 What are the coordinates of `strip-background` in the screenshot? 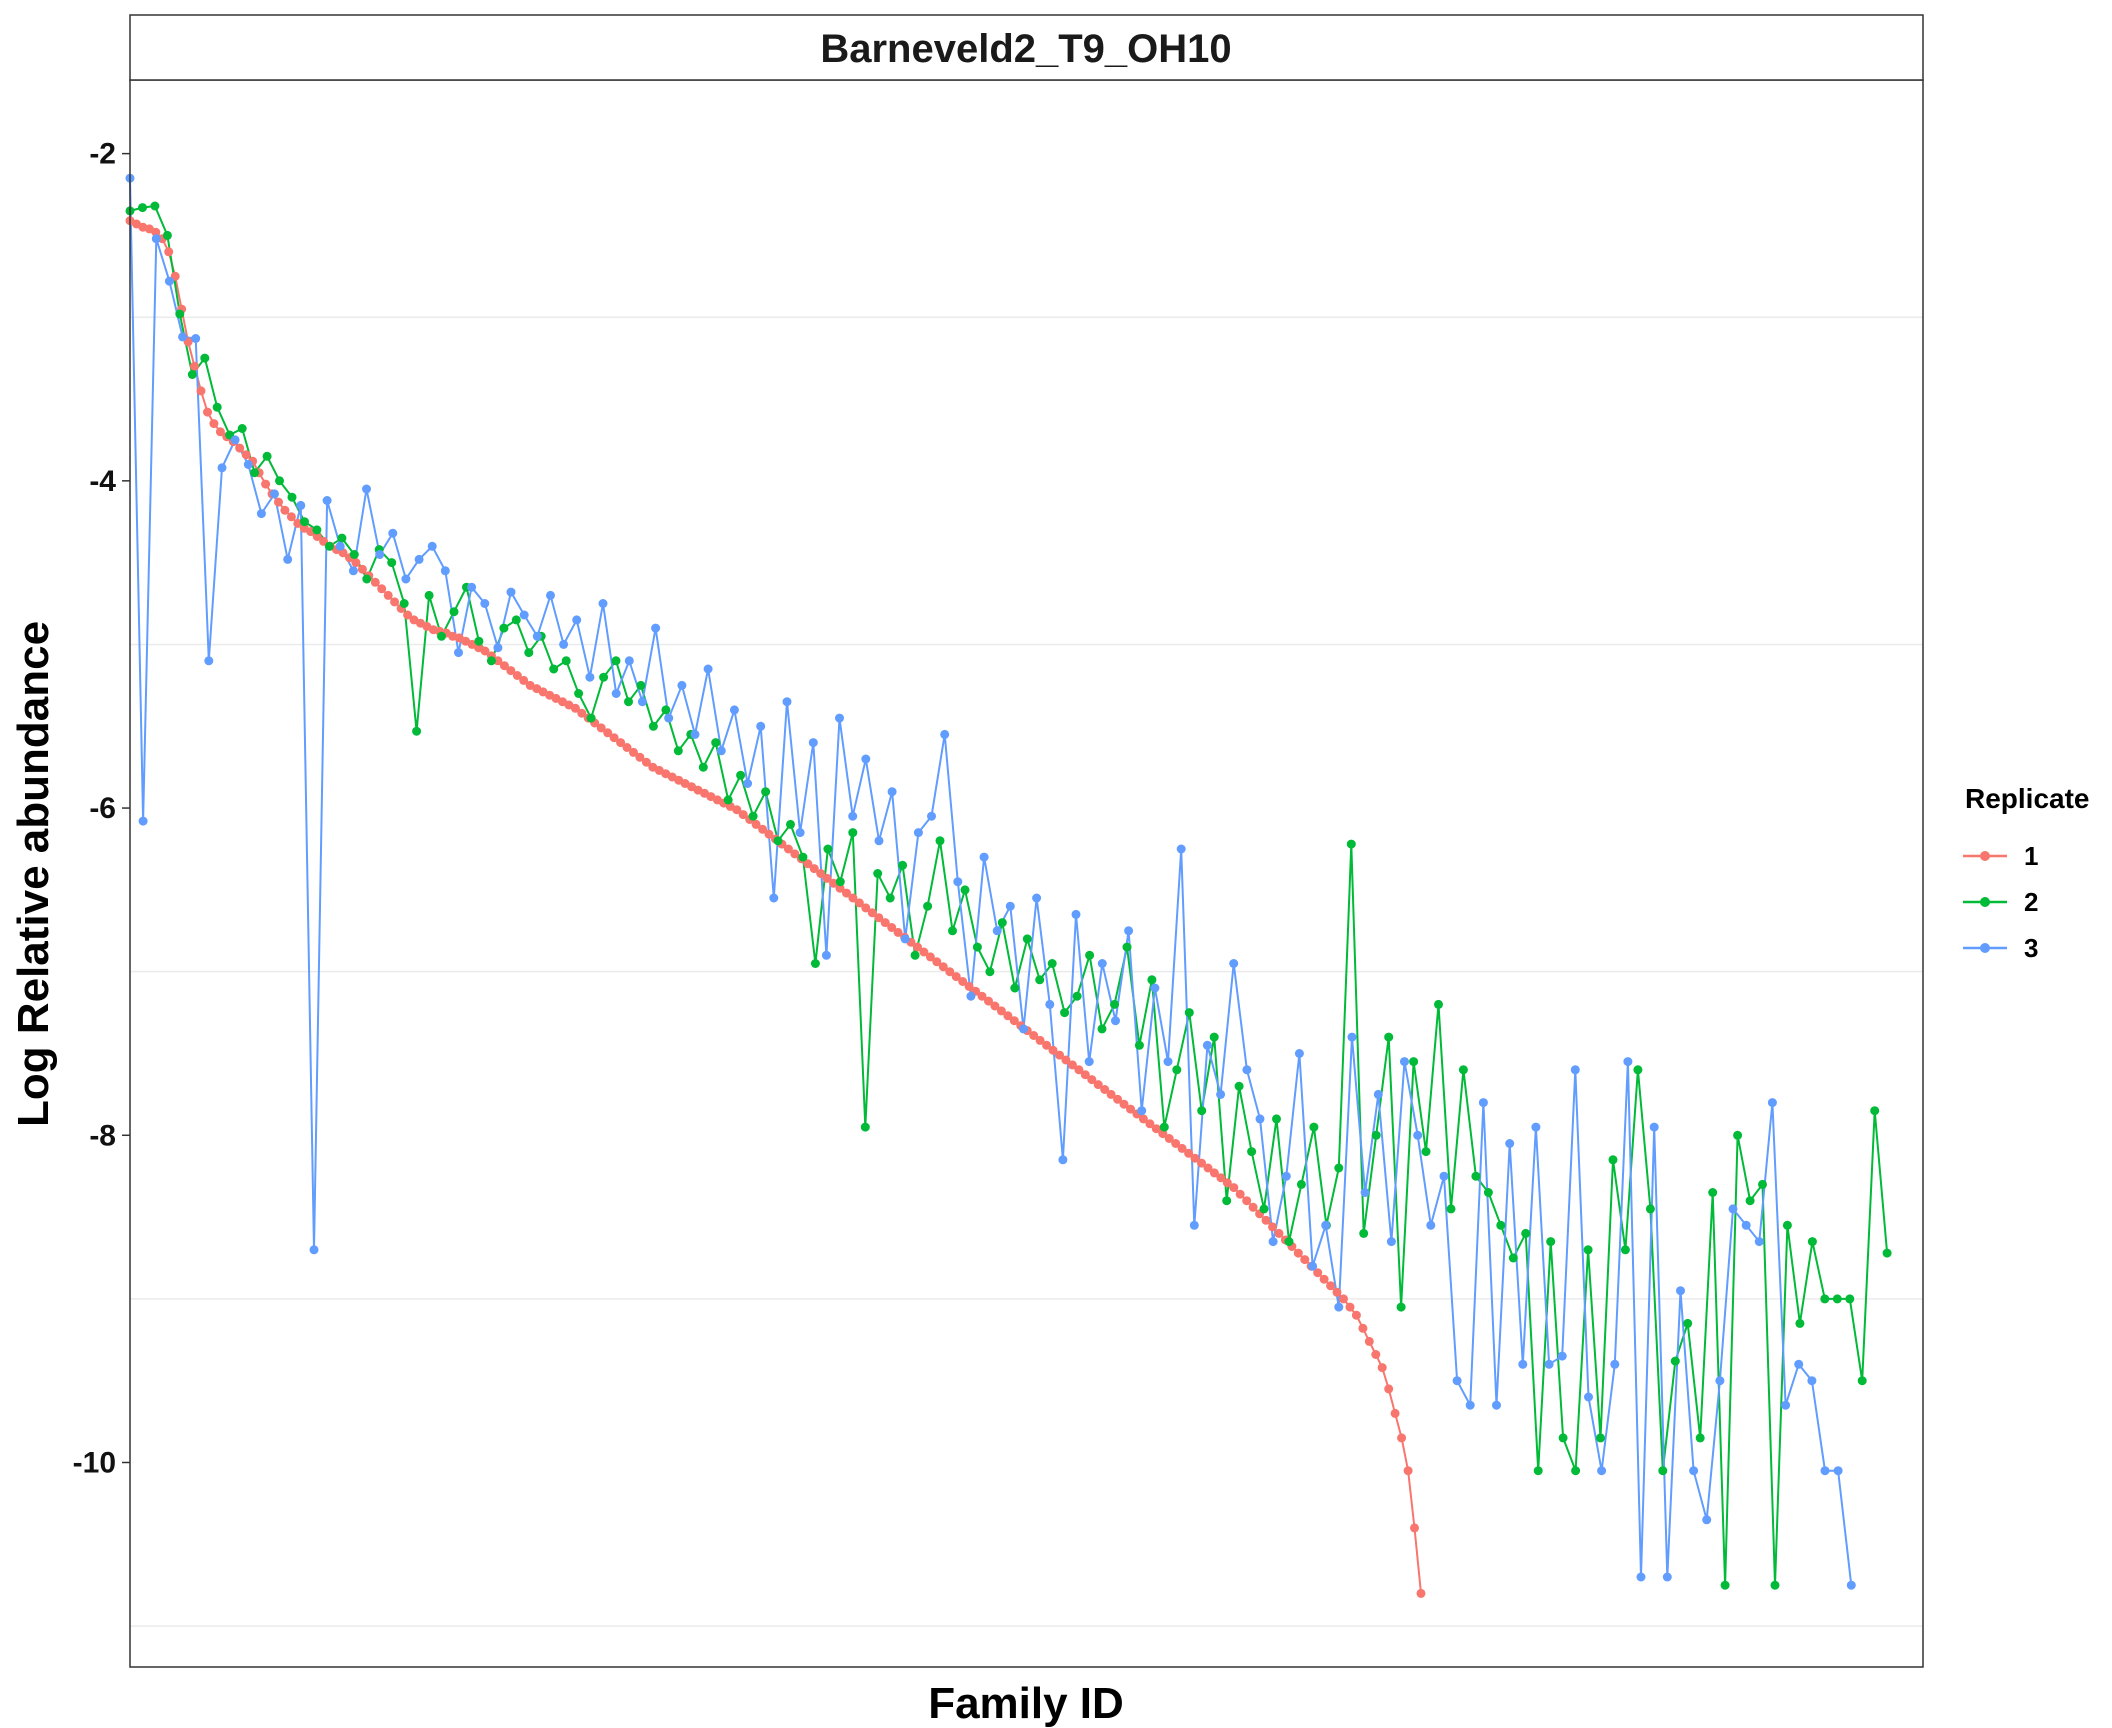 It's located at (1026, 47).